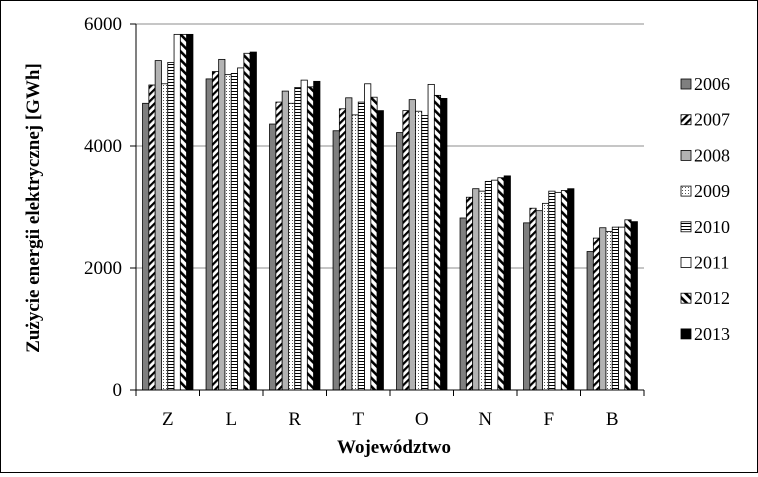 Image resolution: width=758 pixels, height=477 pixels. Describe the element at coordinates (686, 155) in the screenshot. I see `legend-swatch-2008` at that location.